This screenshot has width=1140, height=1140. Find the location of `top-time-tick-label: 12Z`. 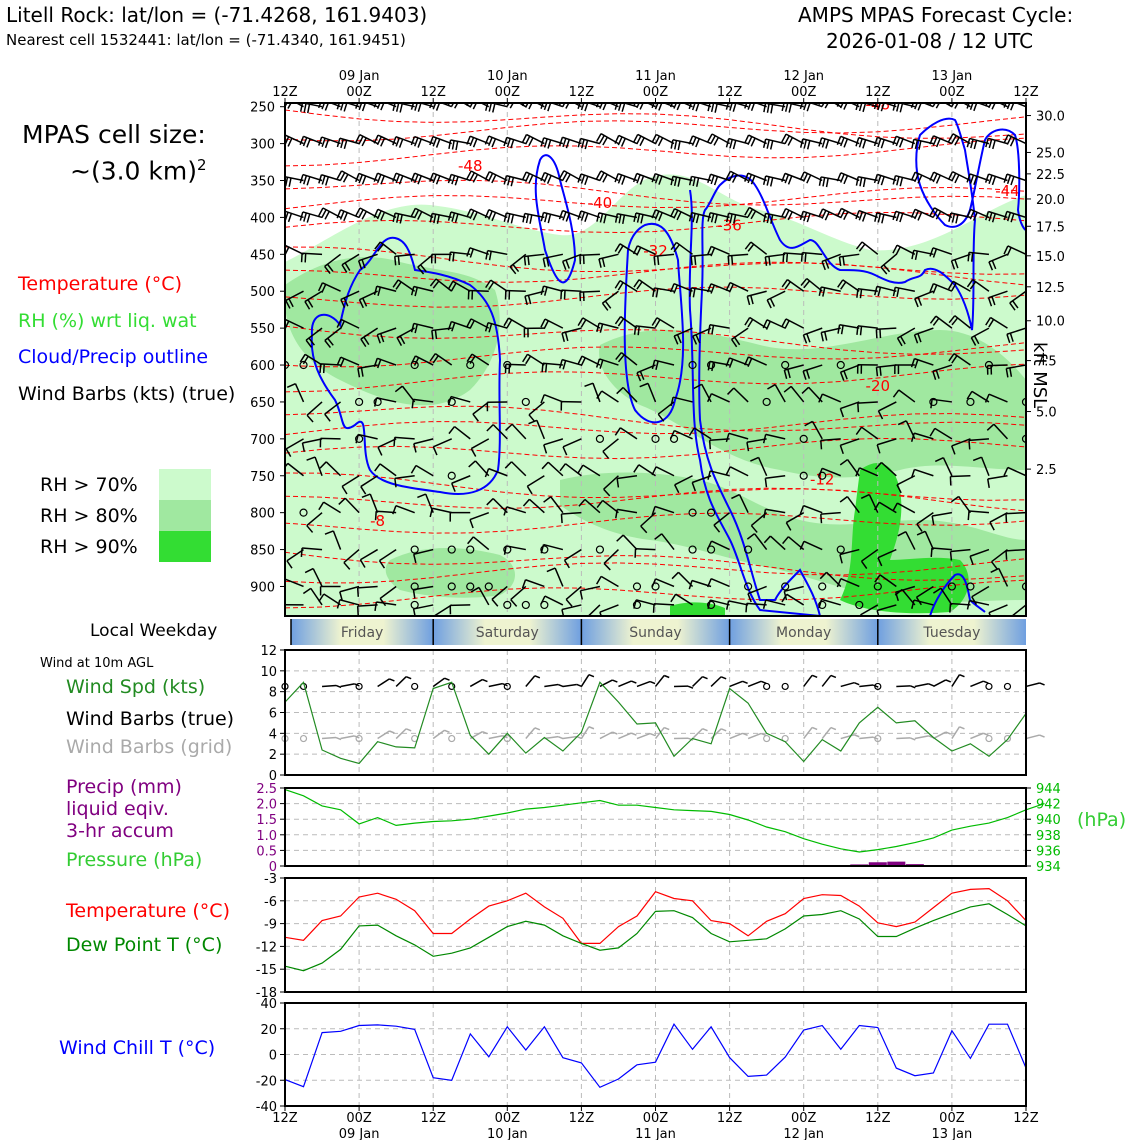

top-time-tick-label: 12Z is located at coordinates (433, 92).